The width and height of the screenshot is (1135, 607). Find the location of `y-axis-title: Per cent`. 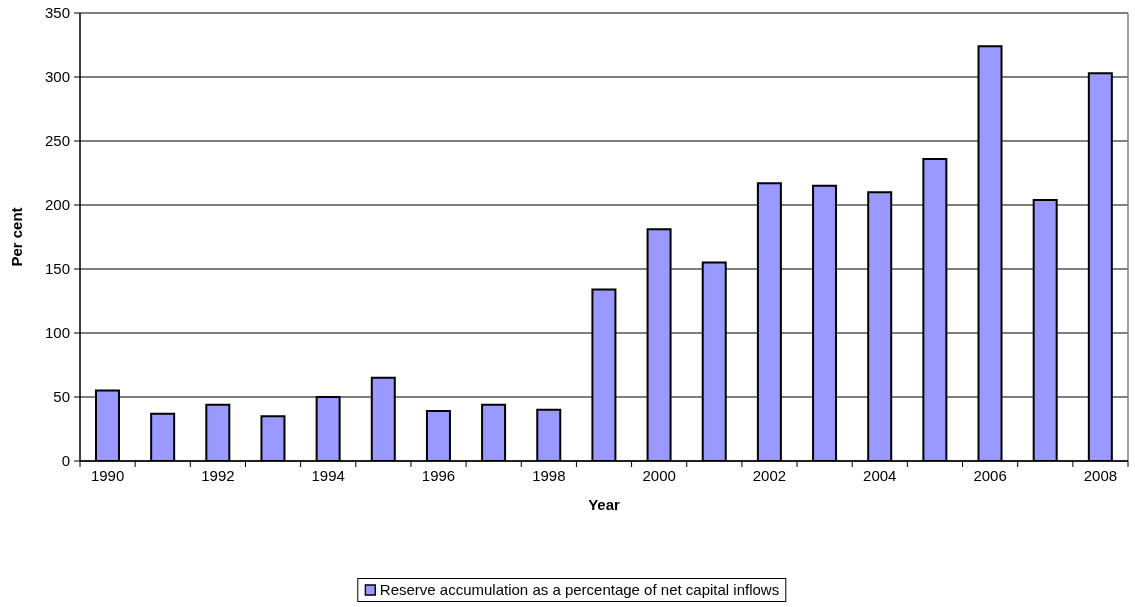

y-axis-title: Per cent is located at coordinates (17, 237).